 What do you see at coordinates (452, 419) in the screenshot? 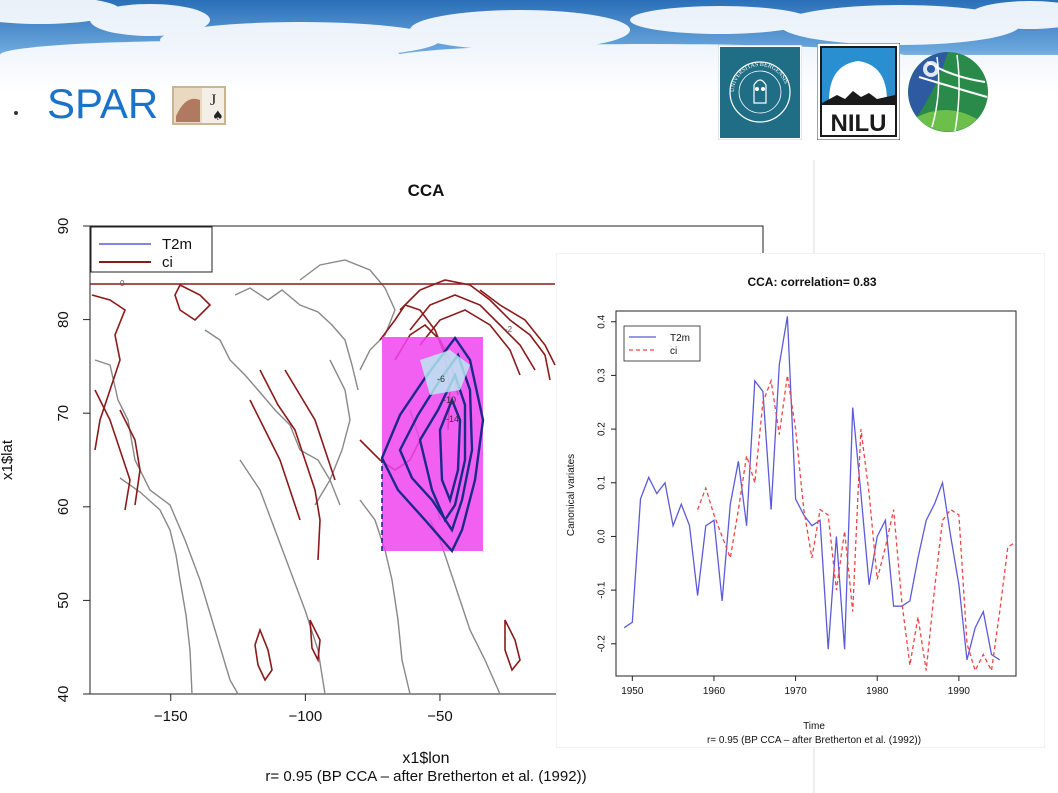
I see `contour-label: -14` at bounding box center [452, 419].